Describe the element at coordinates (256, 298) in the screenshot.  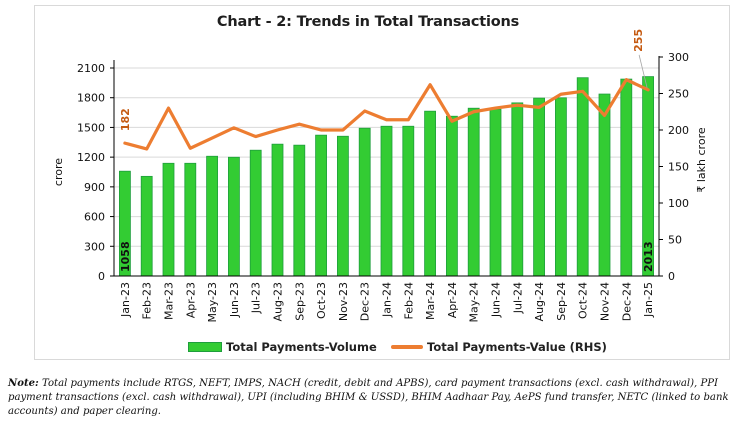
I see `x-axis-tick-label: Jul-23` at that location.